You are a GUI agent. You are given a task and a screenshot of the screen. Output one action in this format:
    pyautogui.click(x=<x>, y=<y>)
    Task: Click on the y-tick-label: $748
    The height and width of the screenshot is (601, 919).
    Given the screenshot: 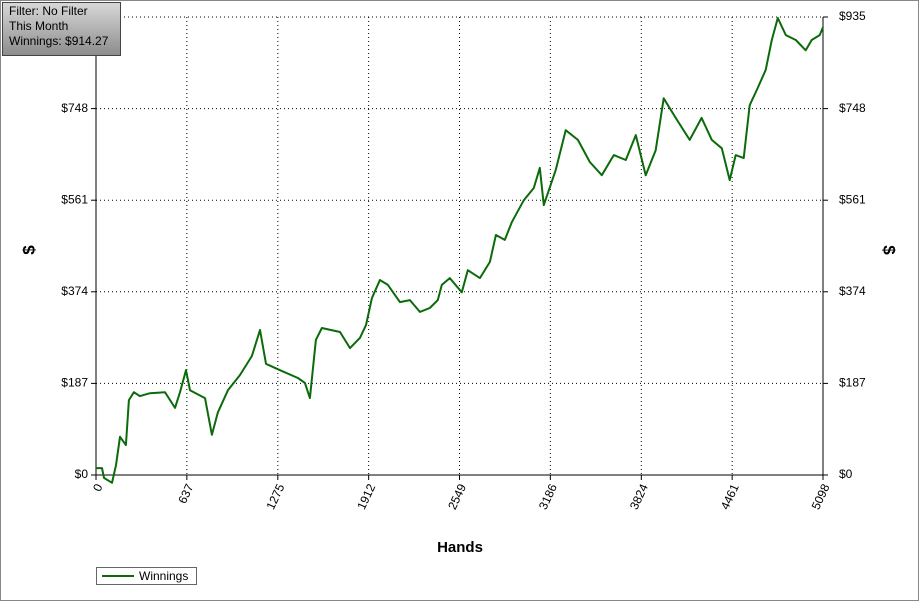 What is the action you would take?
    pyautogui.click(x=74, y=108)
    